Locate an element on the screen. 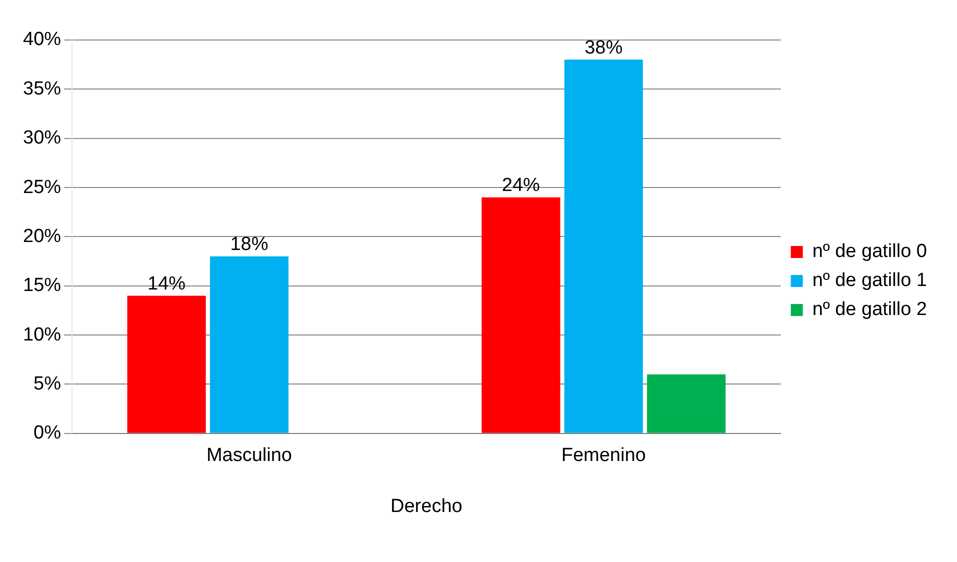 The height and width of the screenshot is (562, 957). legend-label: nº de gatillo 0 is located at coordinates (869, 251).